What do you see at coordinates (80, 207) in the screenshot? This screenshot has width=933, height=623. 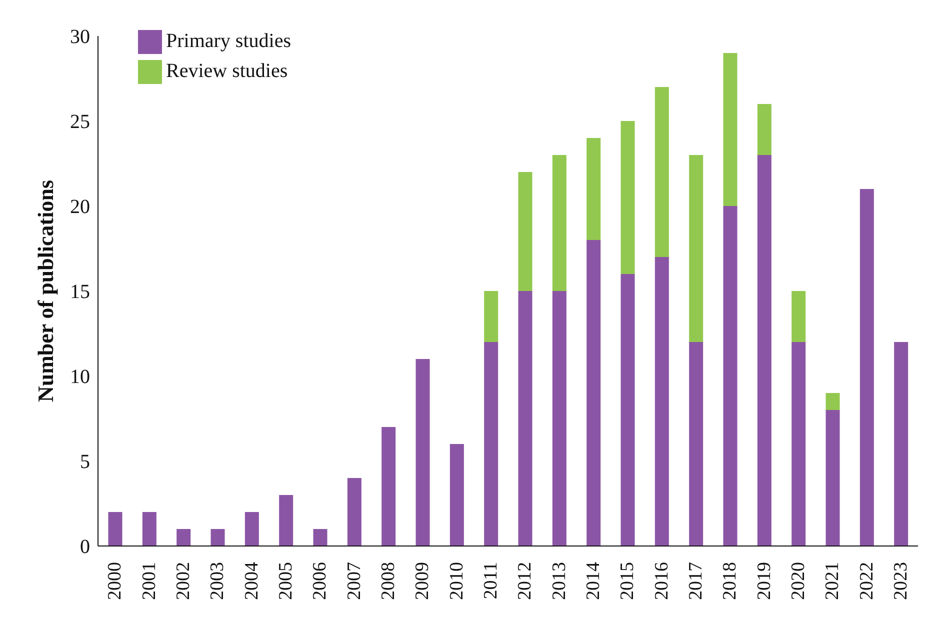 I see `y-tick-label: 20` at bounding box center [80, 207].